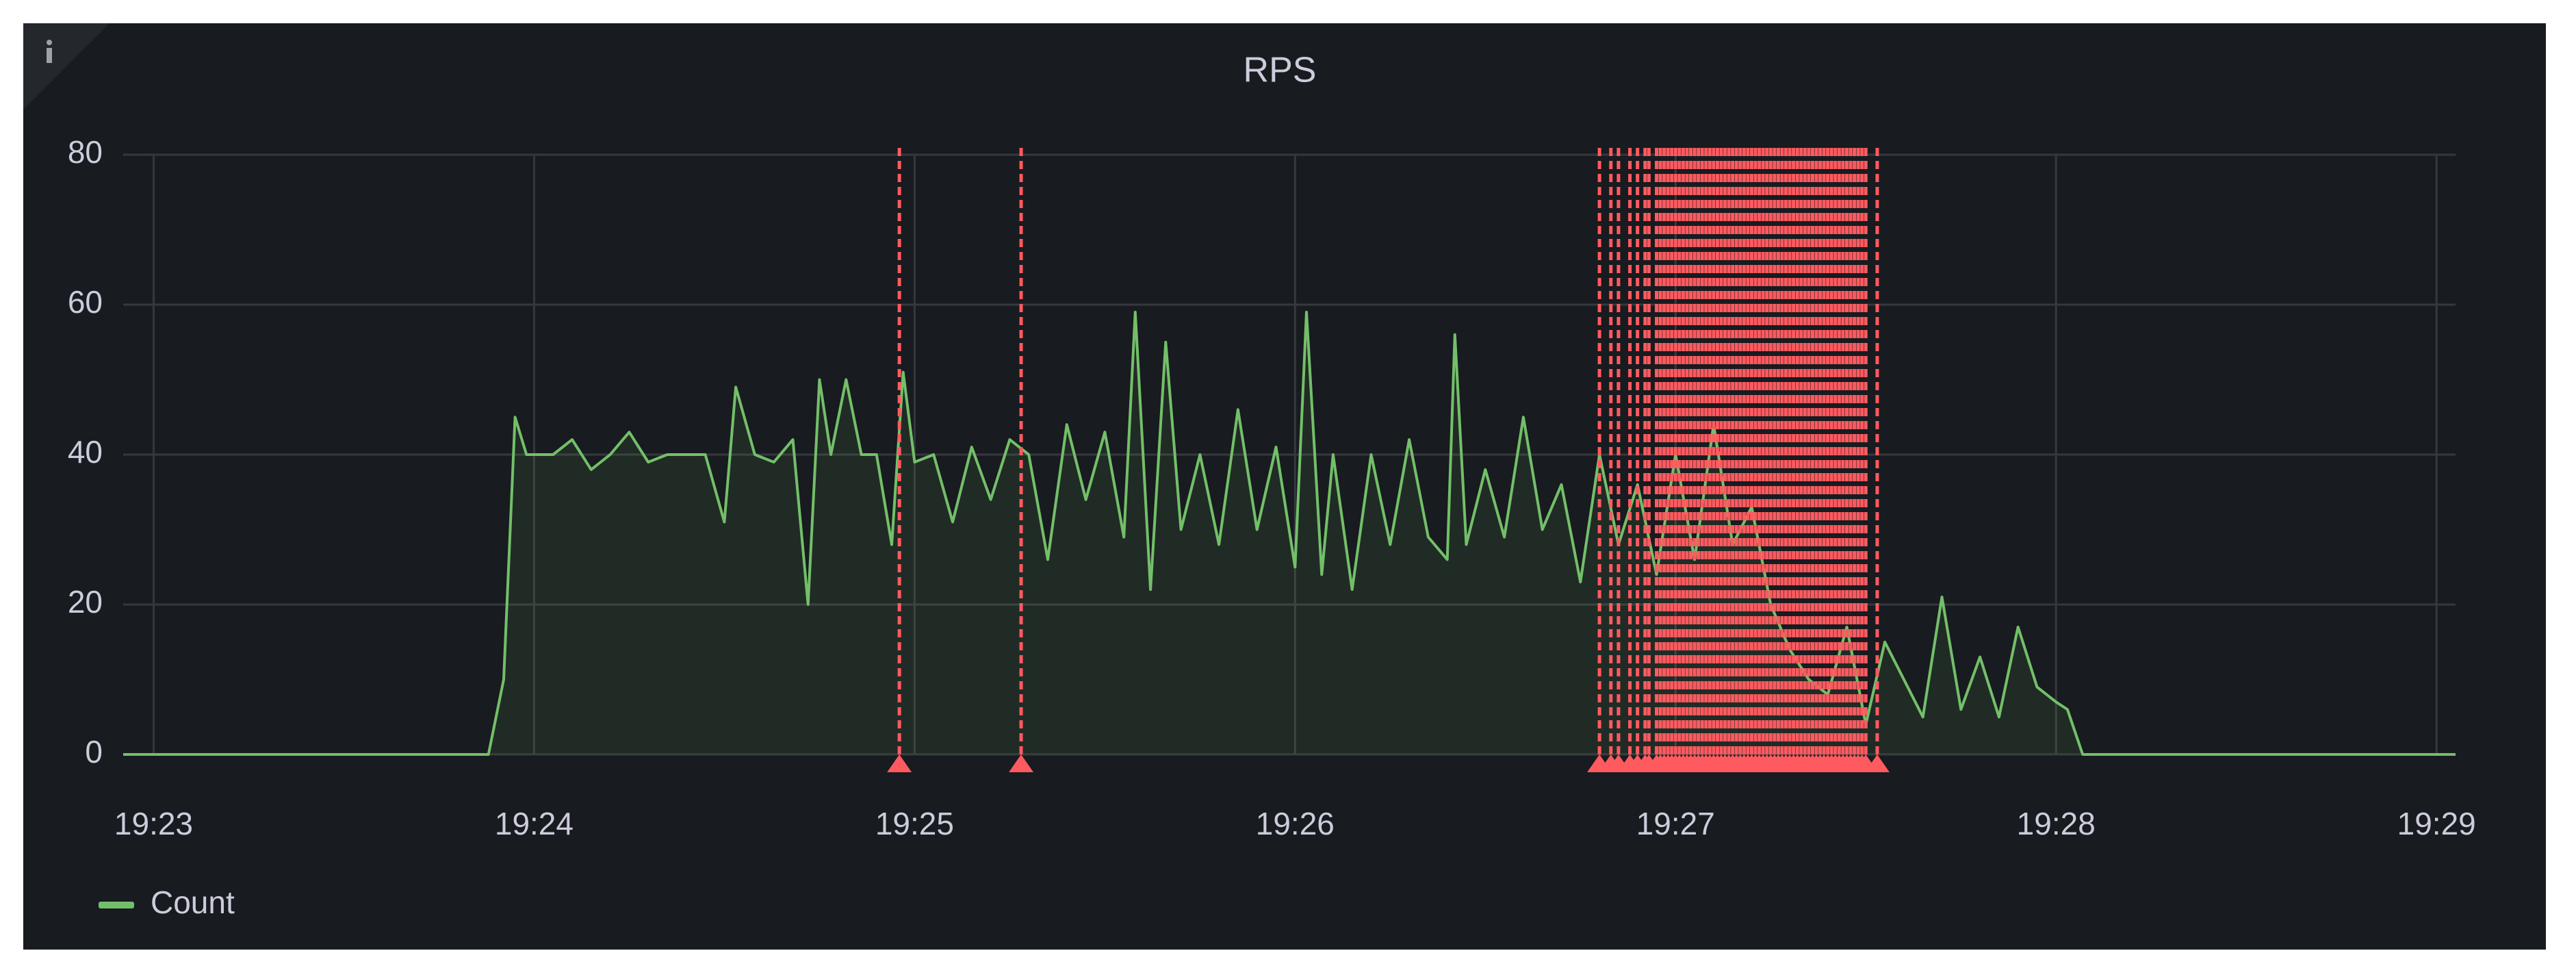 This screenshot has height=979, width=2576. What do you see at coordinates (85, 302) in the screenshot?
I see `y-tick-label: 60` at bounding box center [85, 302].